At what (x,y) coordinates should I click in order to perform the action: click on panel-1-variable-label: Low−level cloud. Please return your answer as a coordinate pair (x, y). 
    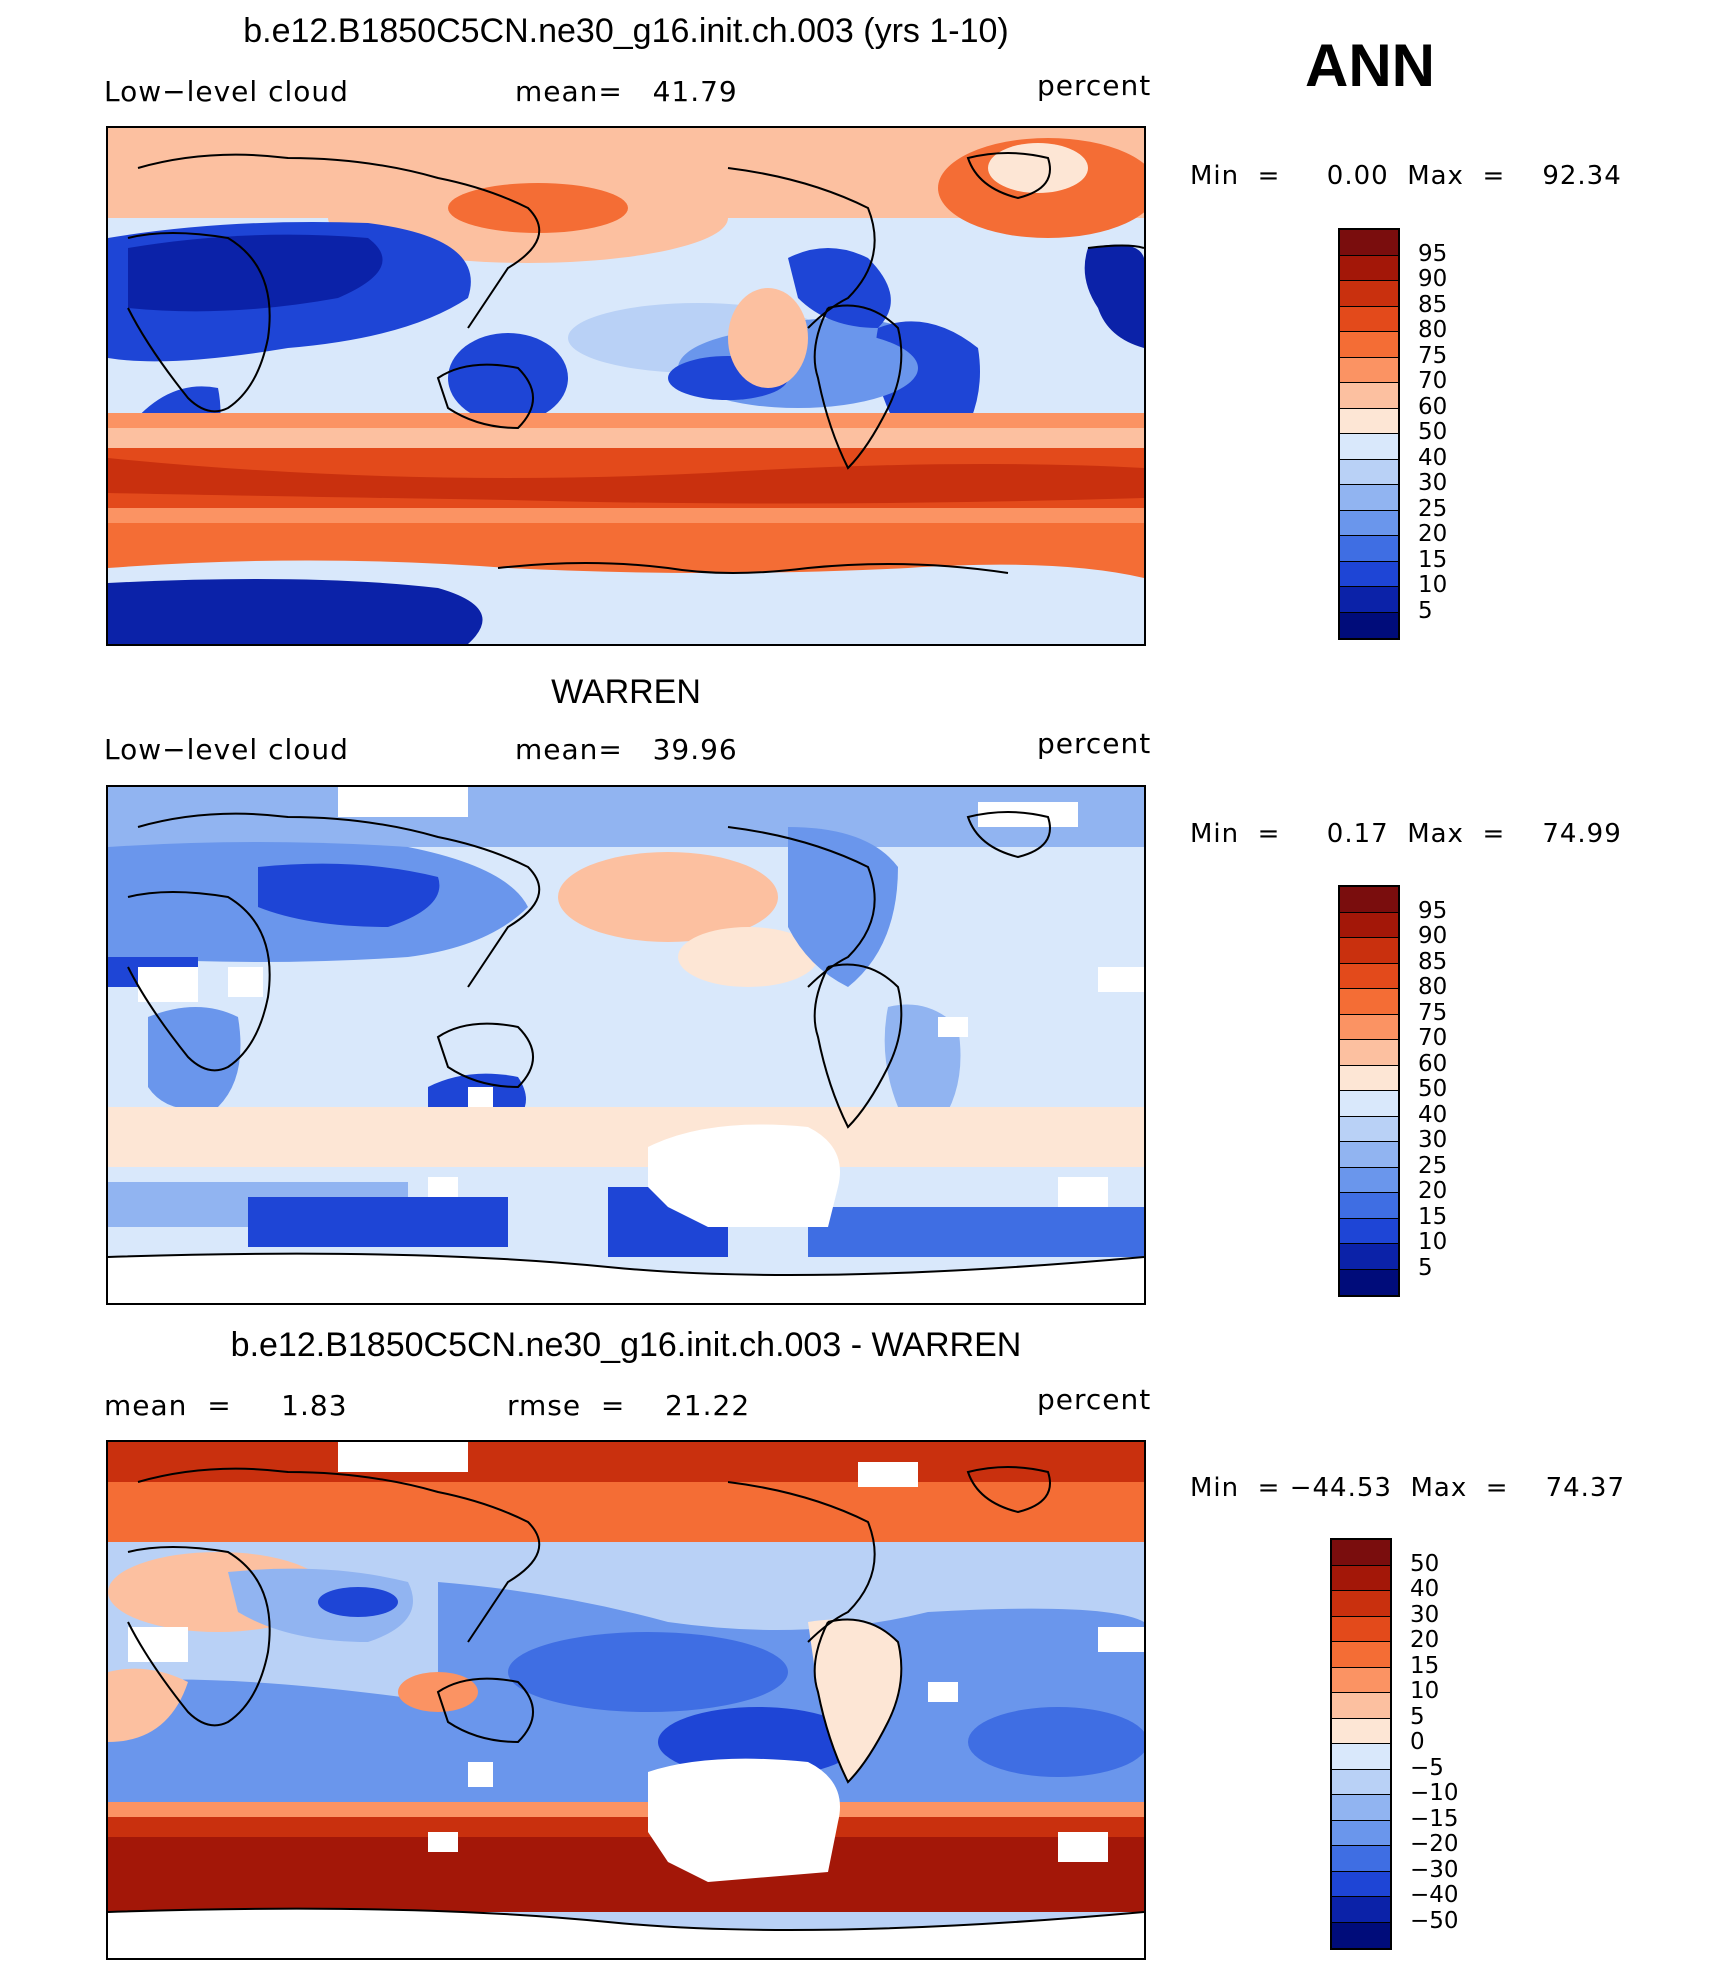
    Looking at the image, I should click on (226, 91).